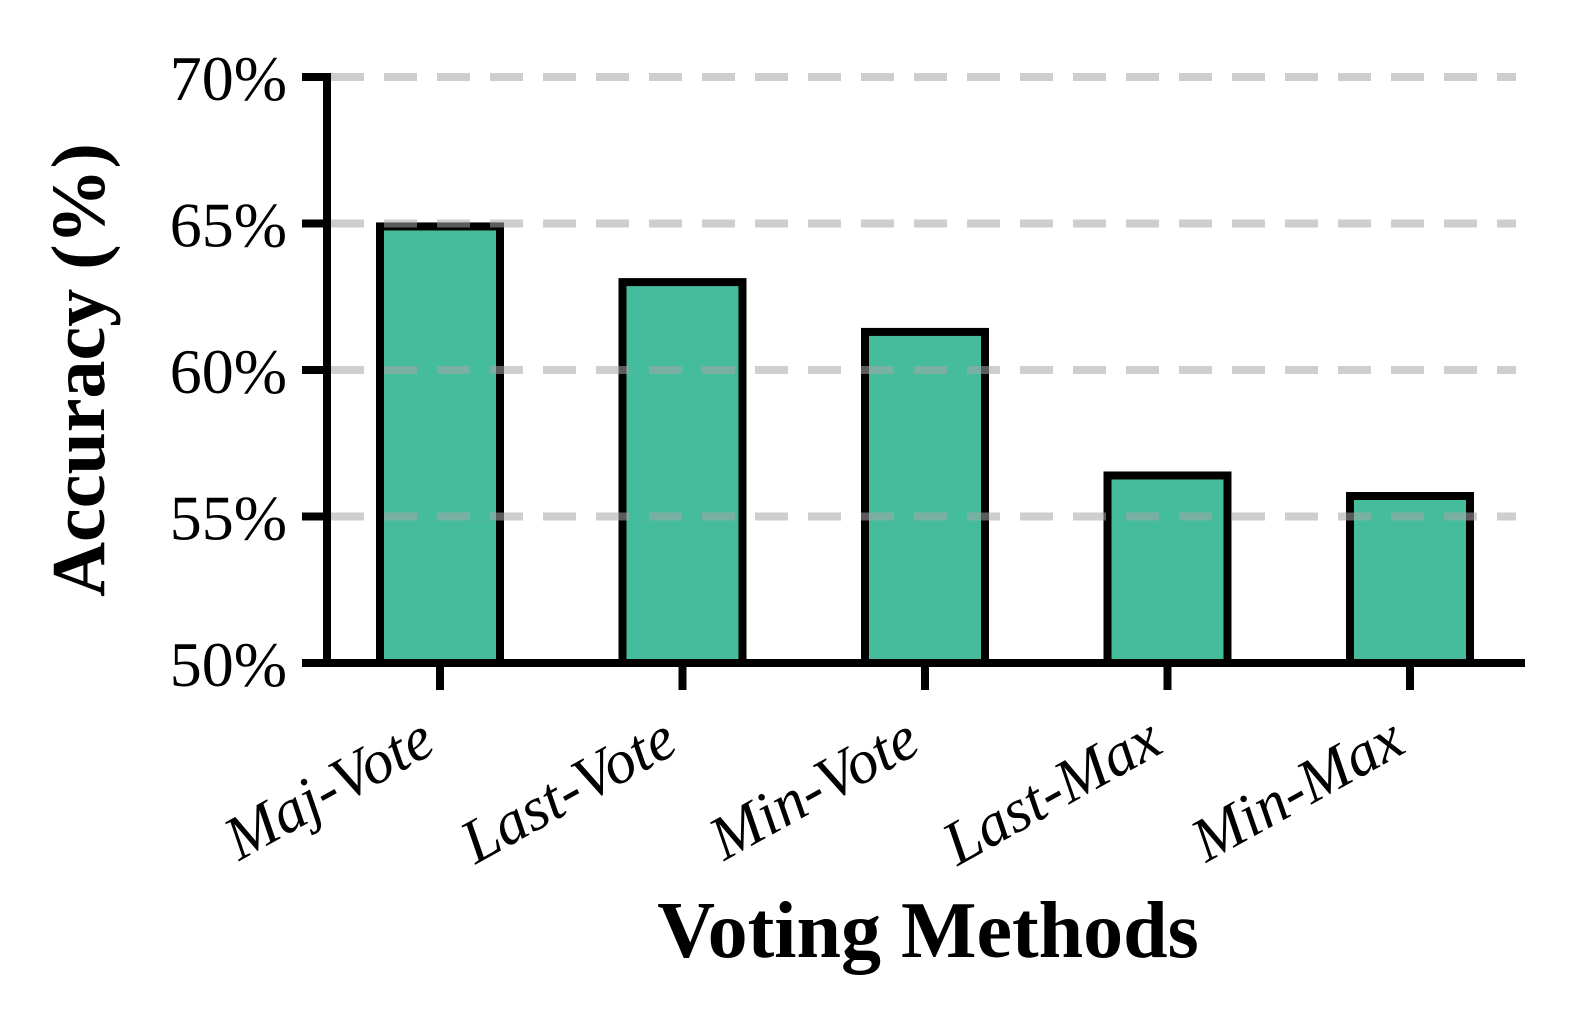 The height and width of the screenshot is (1035, 1576). Describe the element at coordinates (1167, 569) in the screenshot. I see `bar-last-max` at that location.